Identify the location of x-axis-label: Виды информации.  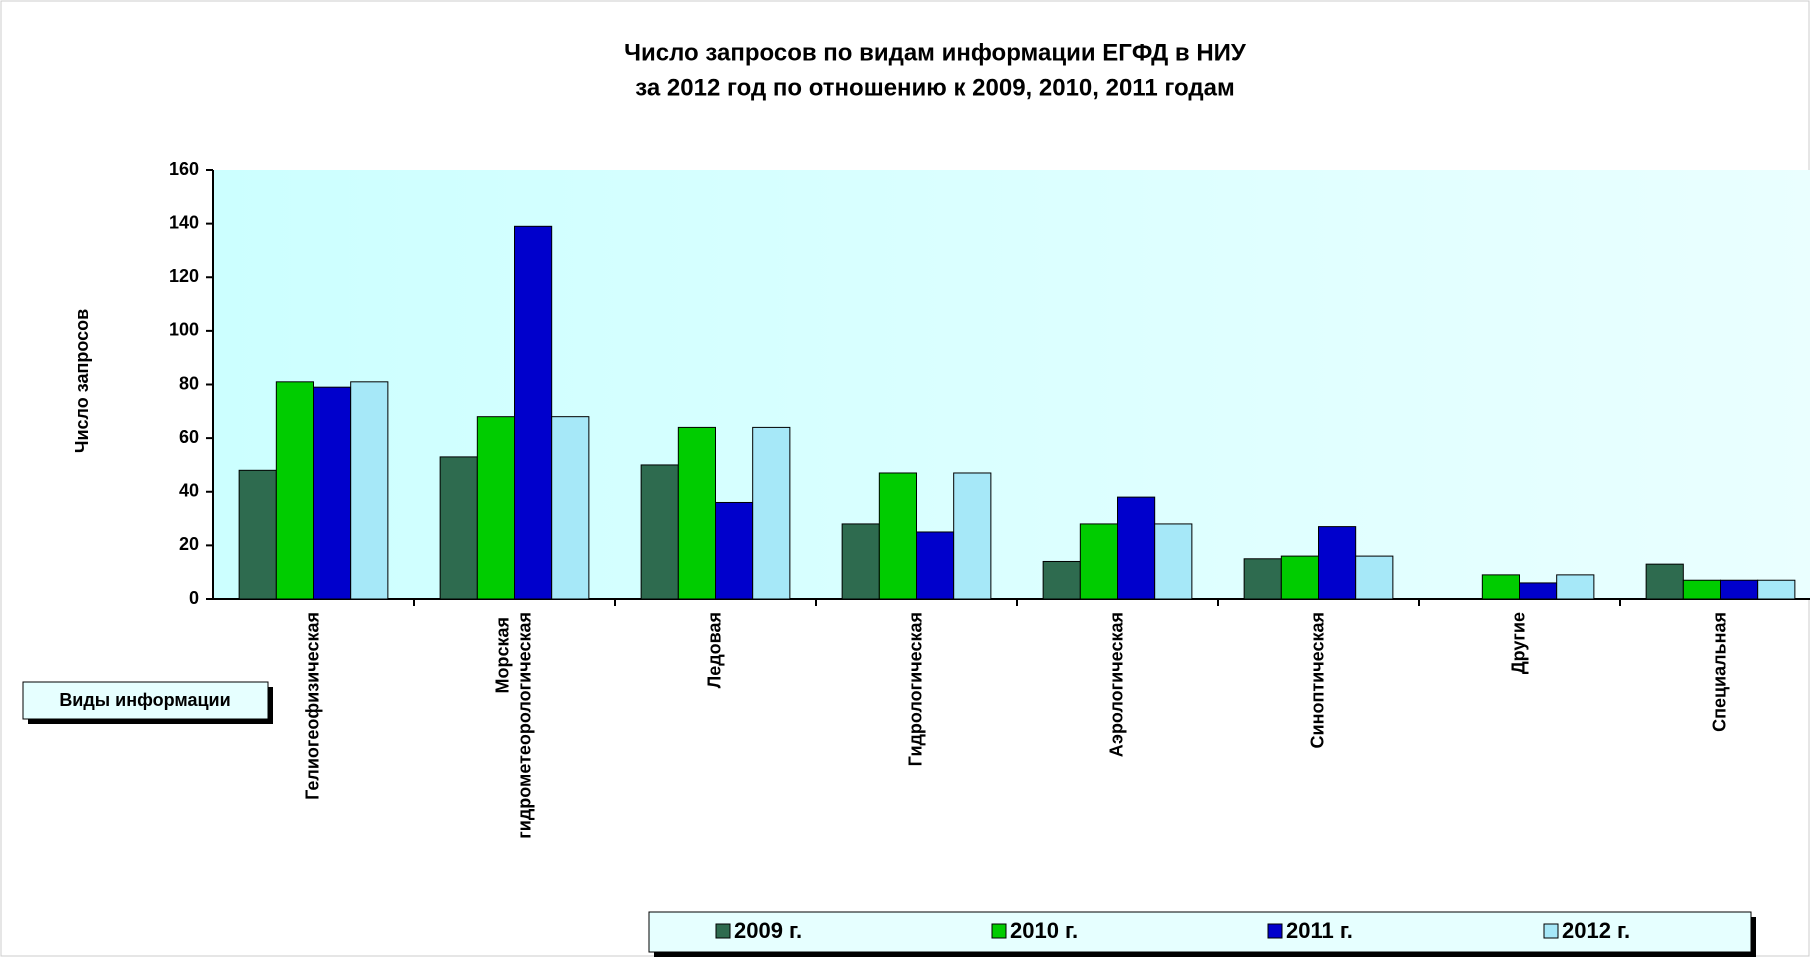
(144, 700).